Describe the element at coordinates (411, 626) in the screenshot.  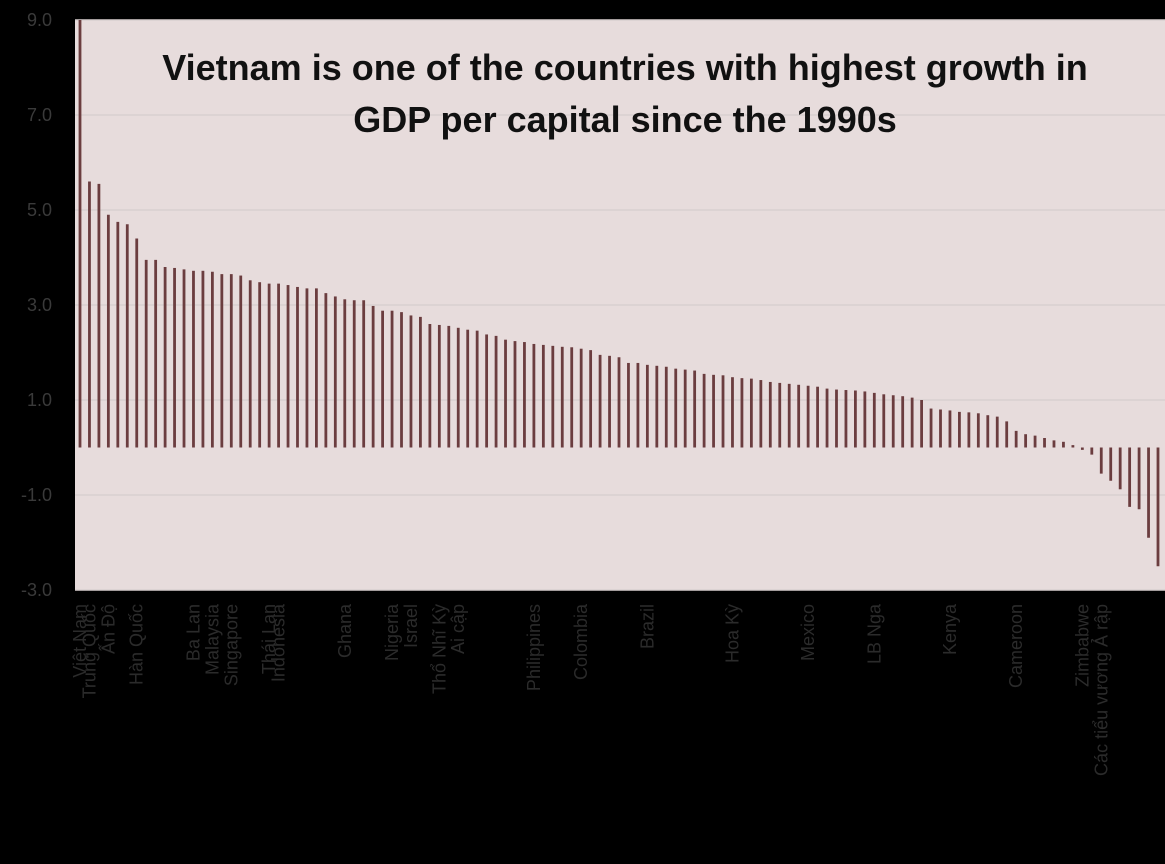
I see `x-category-label: Israel` at that location.